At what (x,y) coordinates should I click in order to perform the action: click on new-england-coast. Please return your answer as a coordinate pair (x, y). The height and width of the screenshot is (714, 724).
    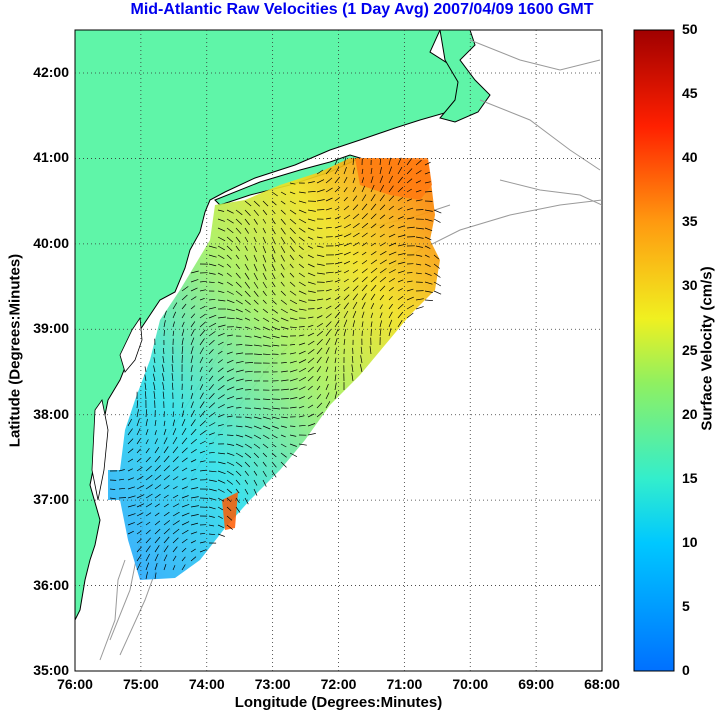
    Looking at the image, I should click on (465, 76).